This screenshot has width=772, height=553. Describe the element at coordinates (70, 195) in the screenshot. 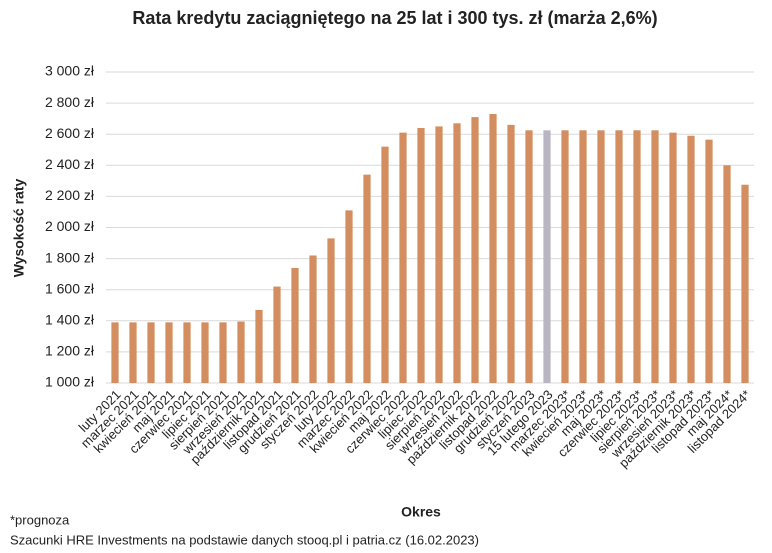

I see `y-tick-label: 2 200 zł` at that location.